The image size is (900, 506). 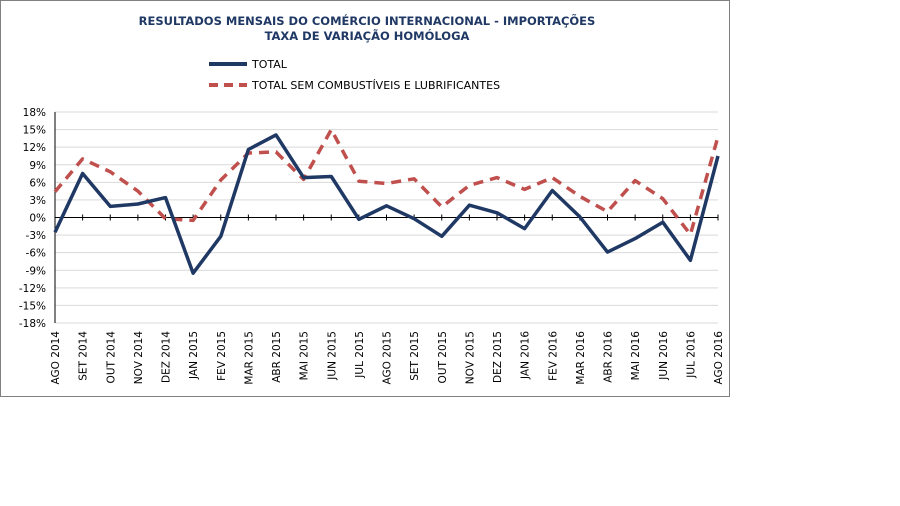 I want to click on y-tick-label: 15%, so click(x=34, y=131).